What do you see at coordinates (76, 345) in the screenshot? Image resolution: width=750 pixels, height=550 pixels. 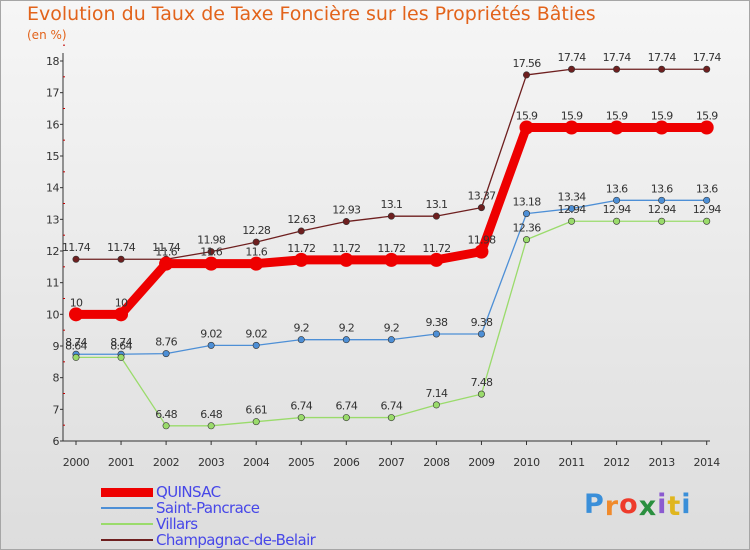 I see `data-label-villars: 8.64` at bounding box center [76, 345].